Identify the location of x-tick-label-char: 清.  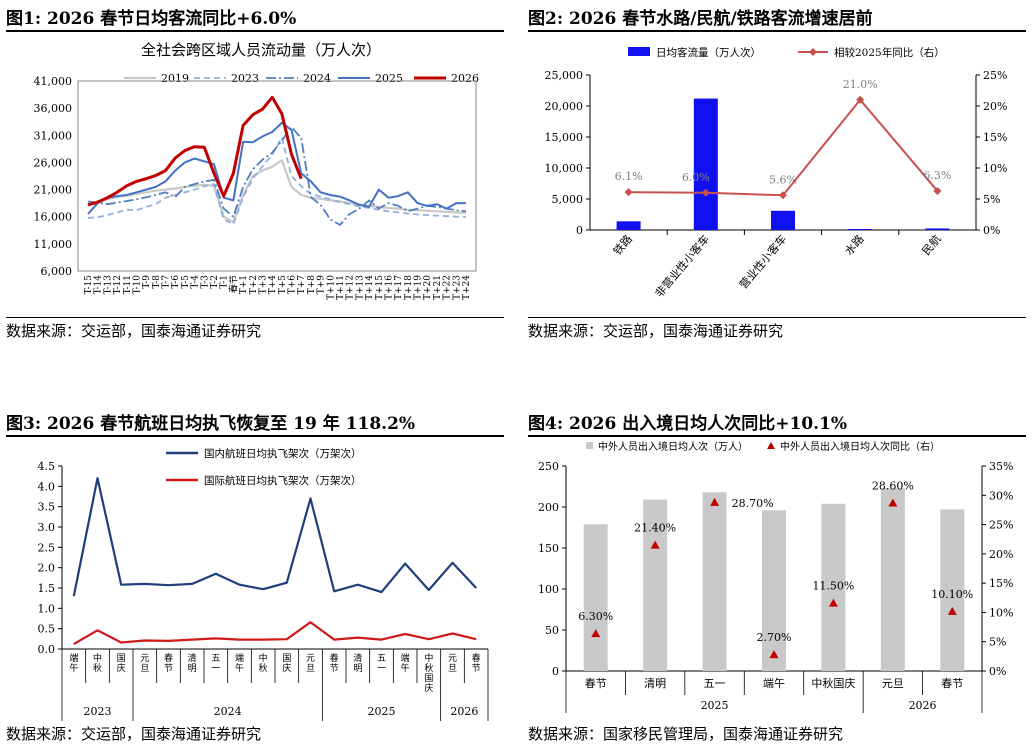
(192, 658).